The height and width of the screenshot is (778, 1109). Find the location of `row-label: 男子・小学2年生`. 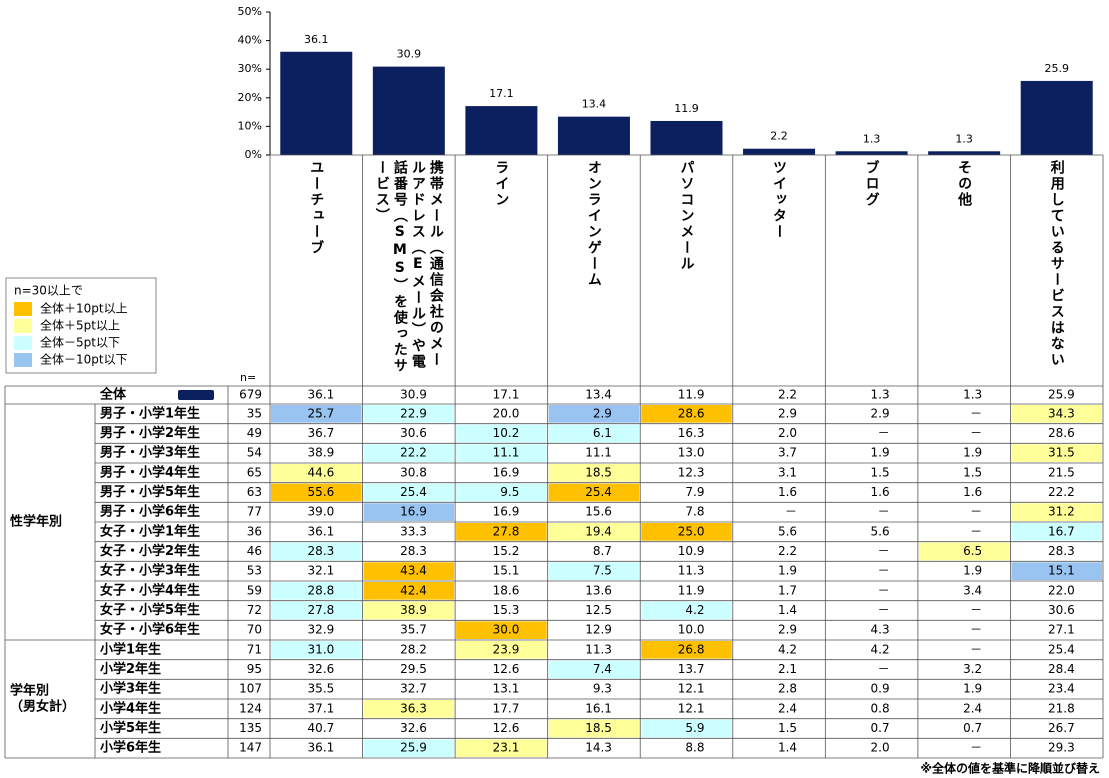

row-label: 男子・小学2年生 is located at coordinates (150, 433).